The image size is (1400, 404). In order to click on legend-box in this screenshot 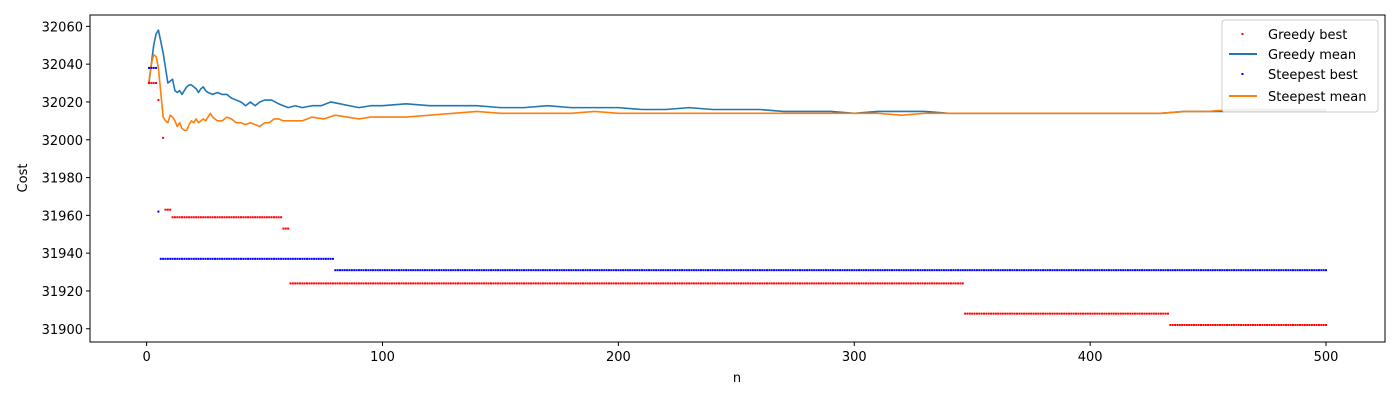, I will do `click(1300, 66)`.